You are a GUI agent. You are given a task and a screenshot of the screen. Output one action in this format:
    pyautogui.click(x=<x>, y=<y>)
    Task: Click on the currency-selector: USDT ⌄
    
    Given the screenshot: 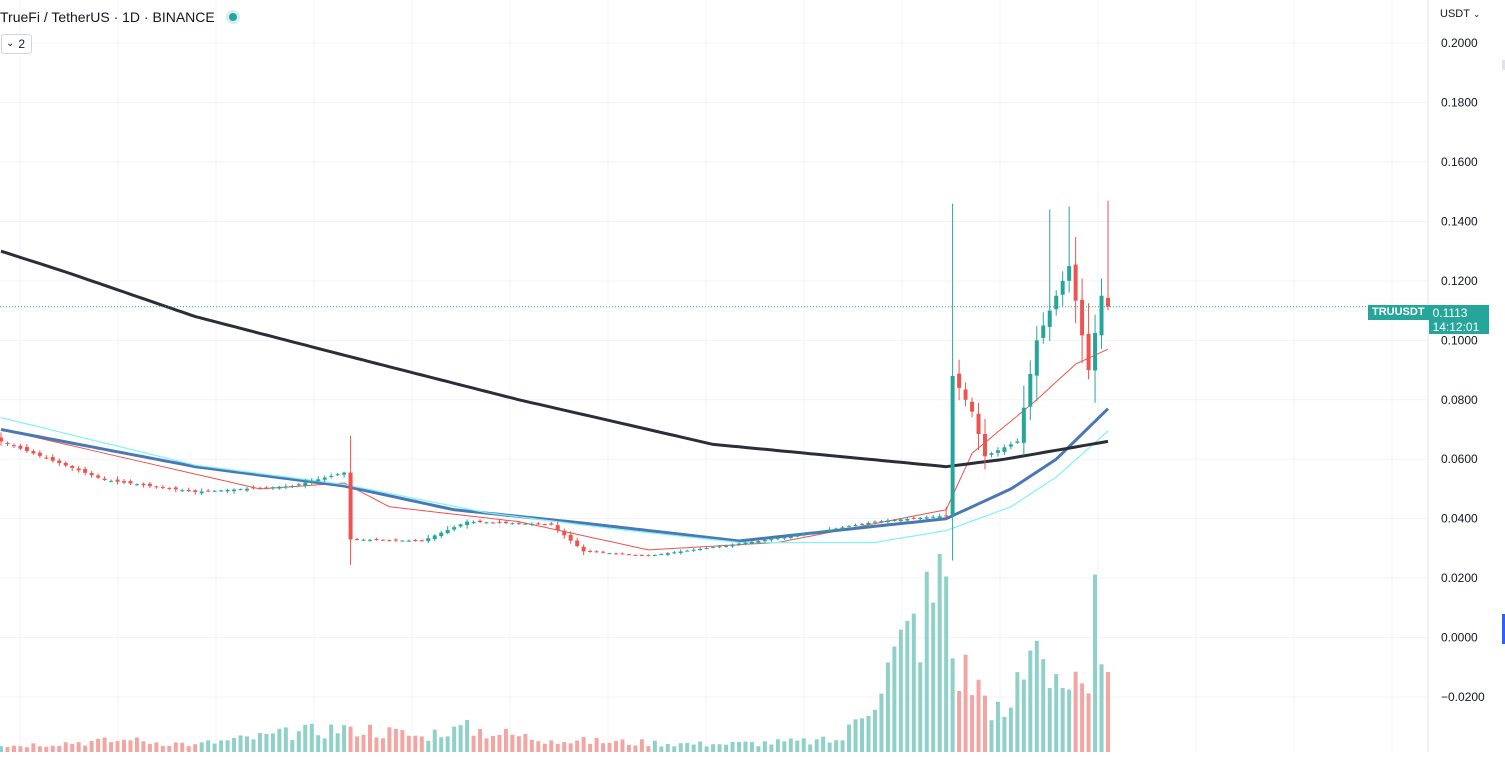 What is the action you would take?
    pyautogui.click(x=1460, y=14)
    